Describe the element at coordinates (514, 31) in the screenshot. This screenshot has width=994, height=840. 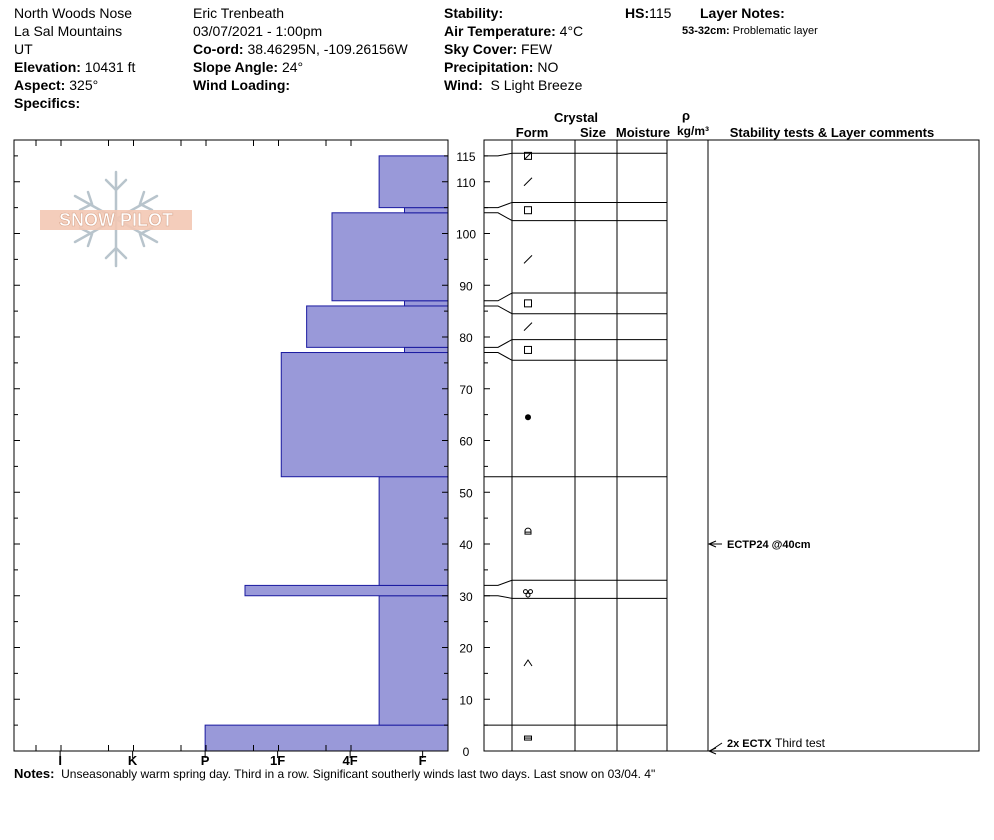
I see `air-temperature: Air Temperature: 4°C` at that location.